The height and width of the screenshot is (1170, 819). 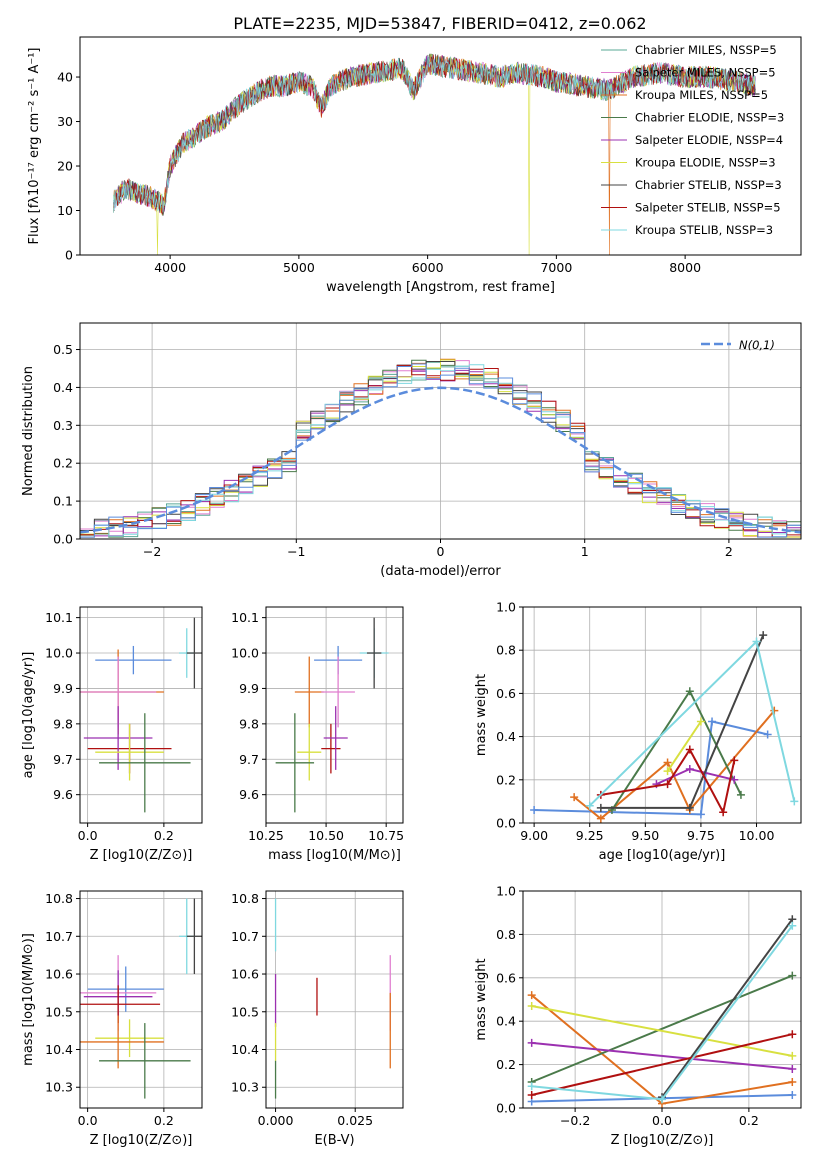 What do you see at coordinates (59, 1049) in the screenshot?
I see `y-tick-label: 10.4` at bounding box center [59, 1049].